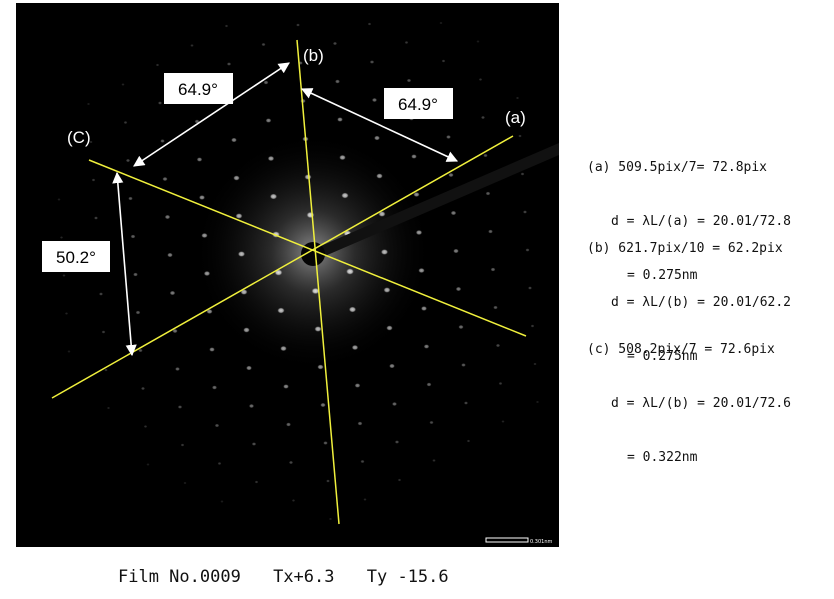 The width and height of the screenshot is (834, 599). I want to click on tilt-y: Ty -15.6, so click(407, 577).